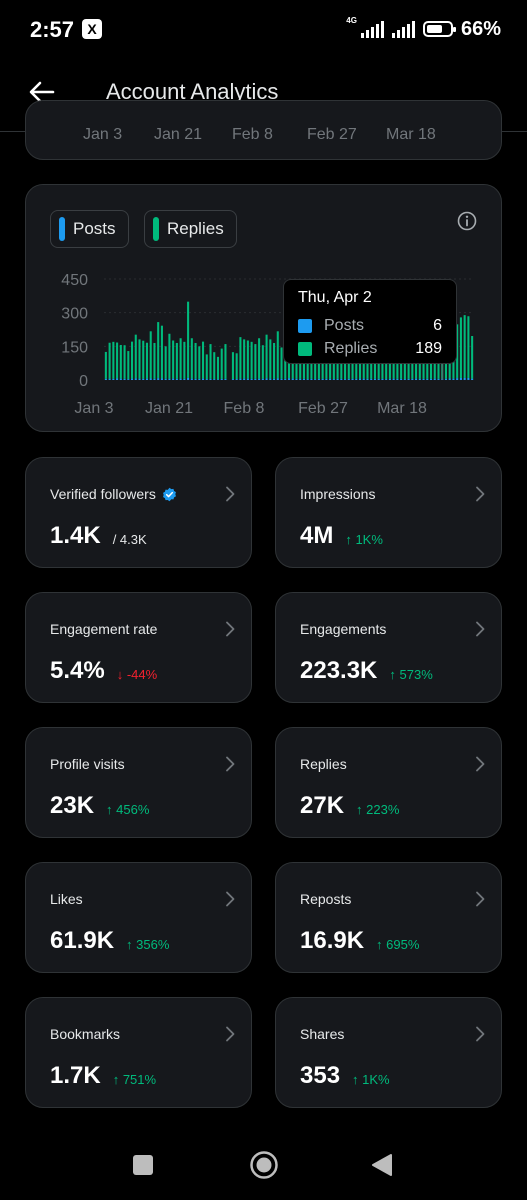  Describe the element at coordinates (382, 1165) in the screenshot. I see `triangle-back-icon` at that location.